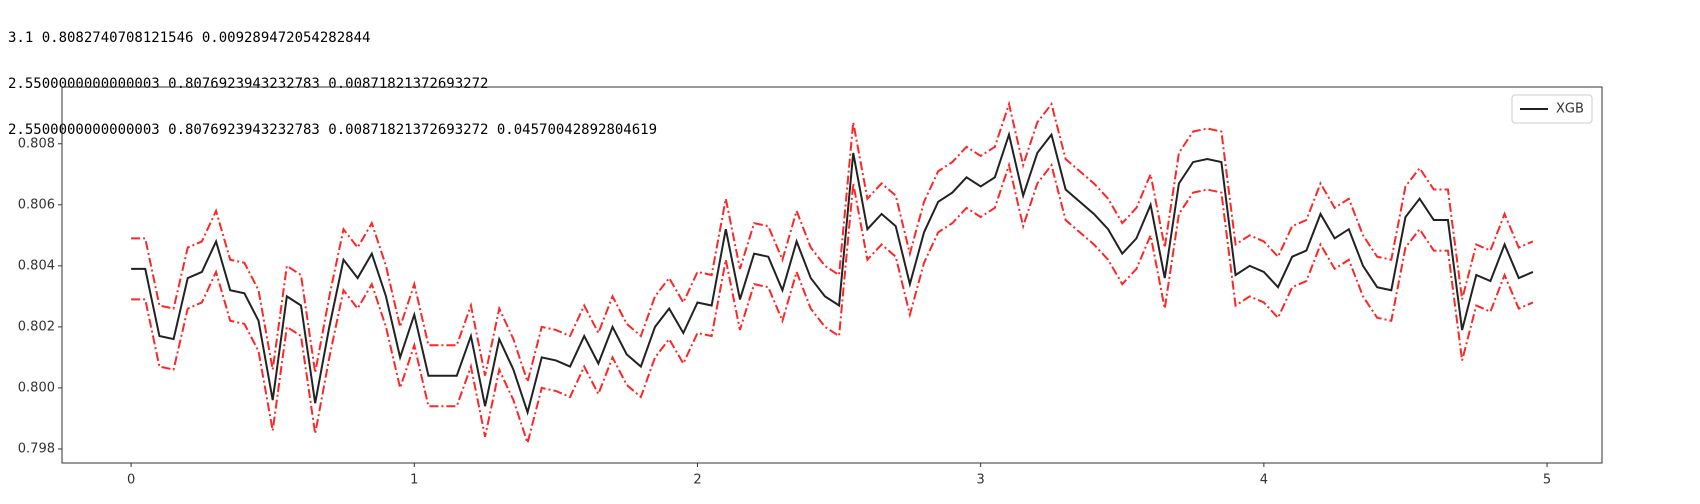 The width and height of the screenshot is (1700, 504). What do you see at coordinates (36, 387) in the screenshot?
I see `y-tick-label: 0.800` at bounding box center [36, 387].